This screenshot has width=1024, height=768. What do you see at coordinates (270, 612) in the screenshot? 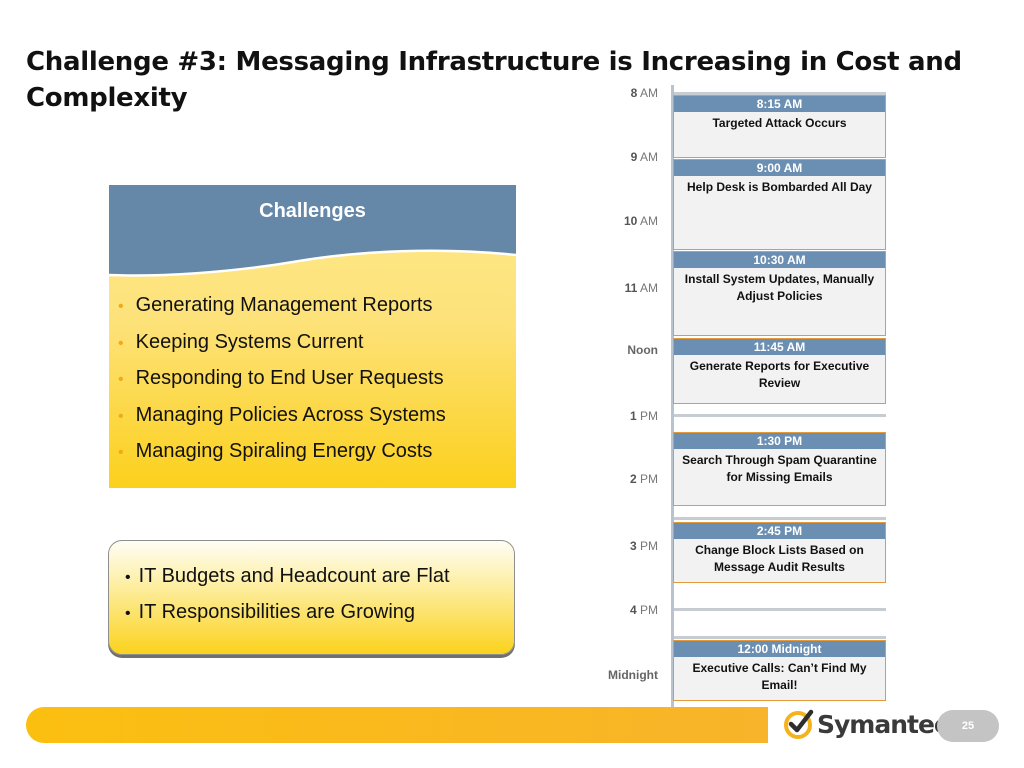
I see `list-item: • IT Responsibilities are Growing` at bounding box center [270, 612].